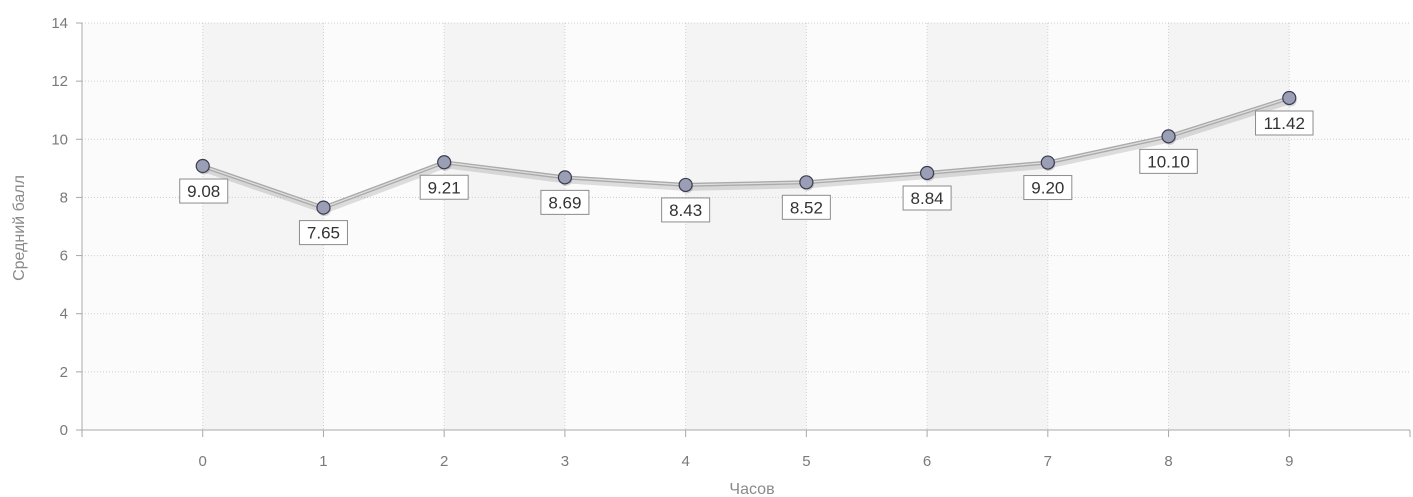 This screenshot has width=1413, height=497. What do you see at coordinates (444, 461) in the screenshot?
I see `x-tick-label: 2` at bounding box center [444, 461].